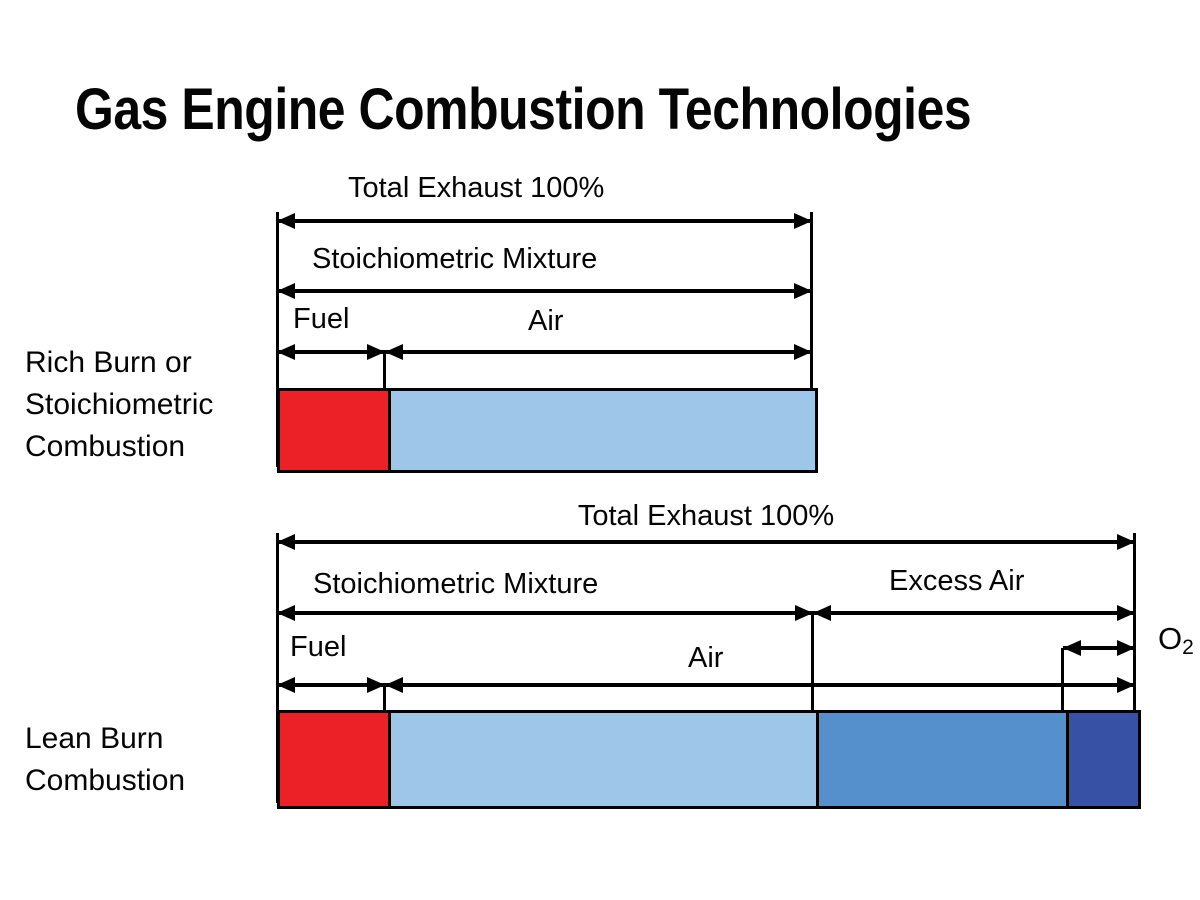 Image resolution: width=1200 pixels, height=900 pixels. What do you see at coordinates (456, 584) in the screenshot?
I see `lean-stoichiometric-label: Stoichiometric Mixture` at bounding box center [456, 584].